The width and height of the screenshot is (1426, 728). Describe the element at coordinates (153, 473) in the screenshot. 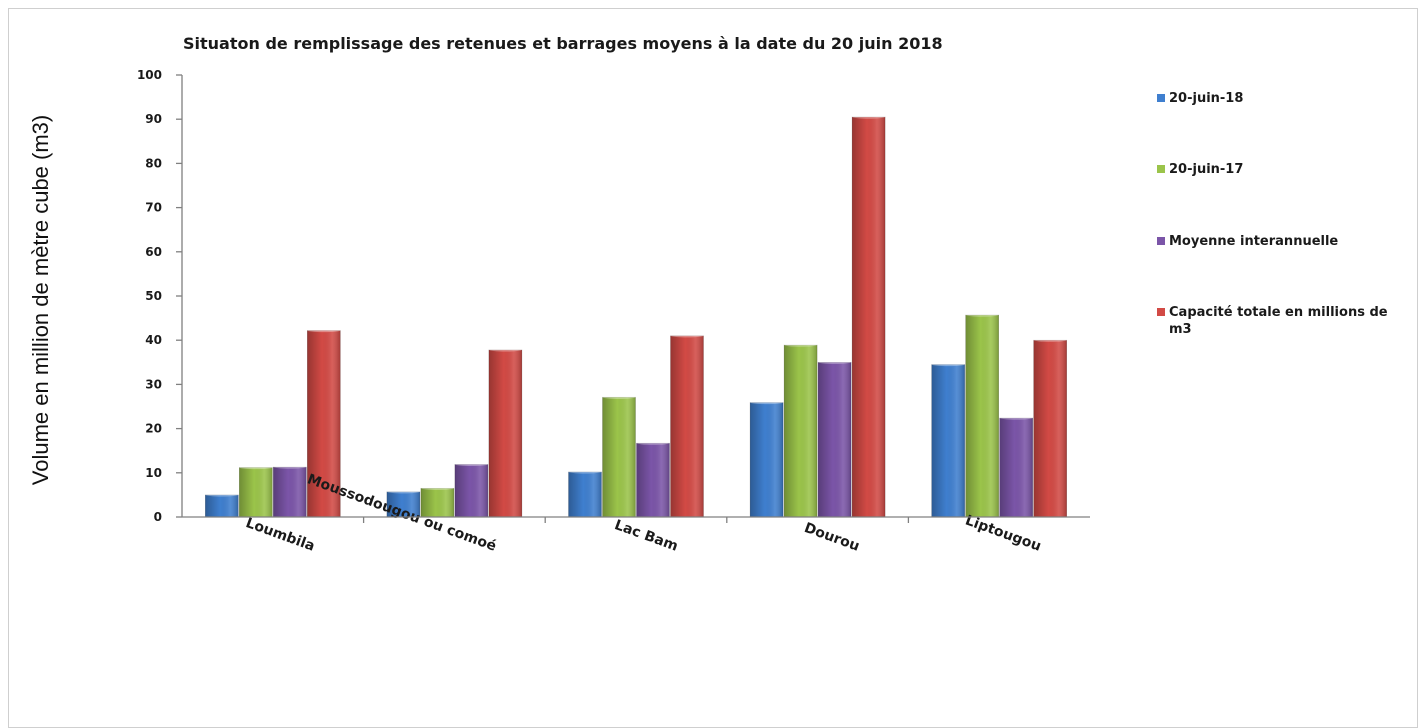

I see `y-tick-label: 10` at that location.